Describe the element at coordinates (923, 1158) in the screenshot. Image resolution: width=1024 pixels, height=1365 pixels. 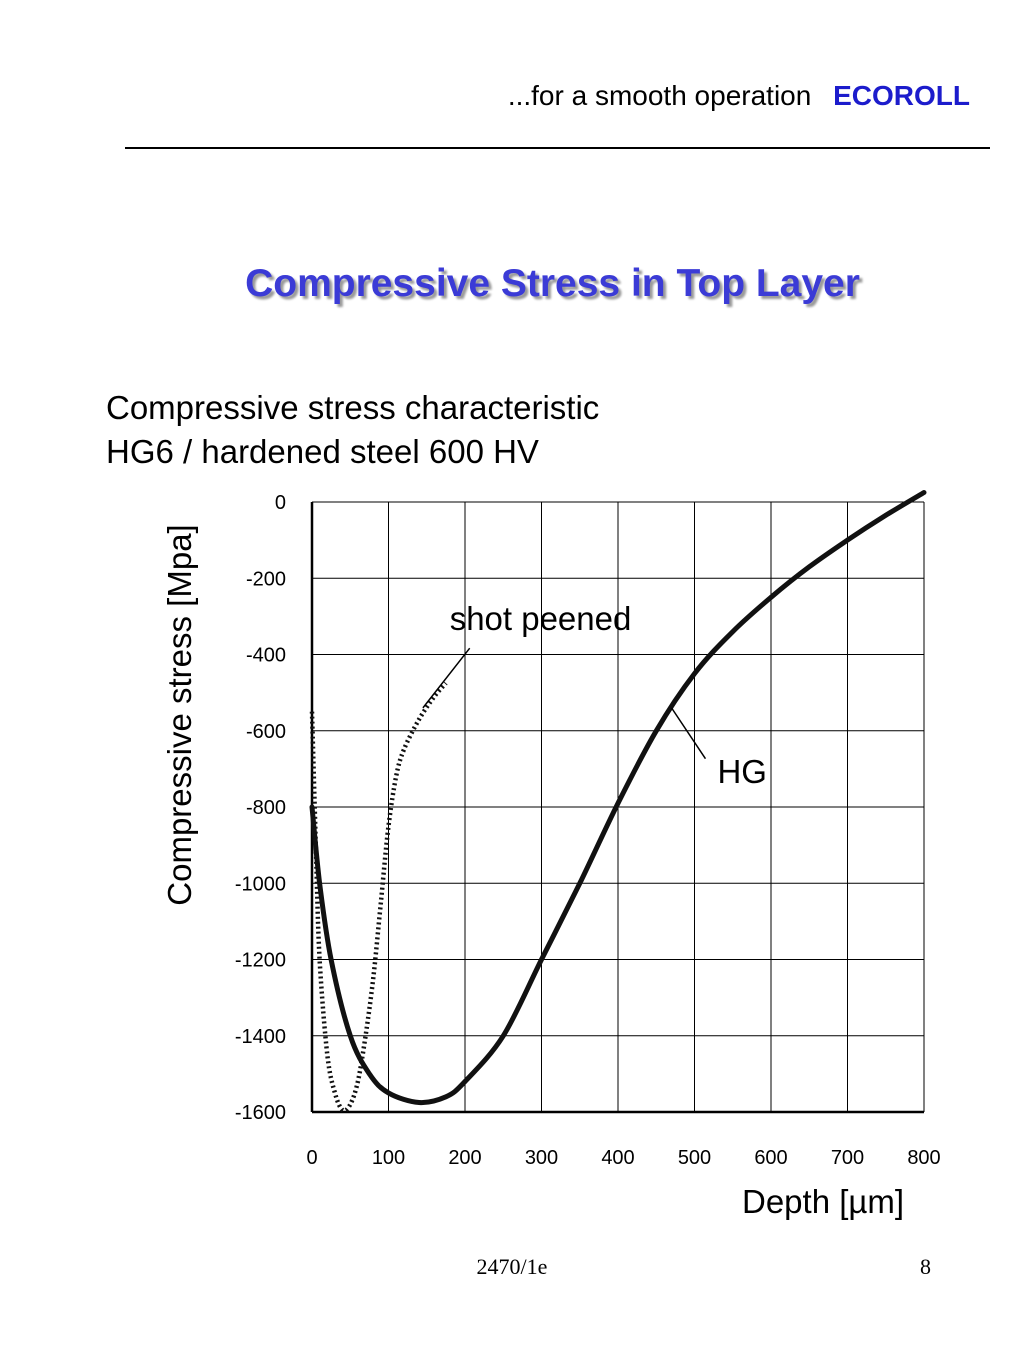
I see `x-tick-label: 800` at that location.